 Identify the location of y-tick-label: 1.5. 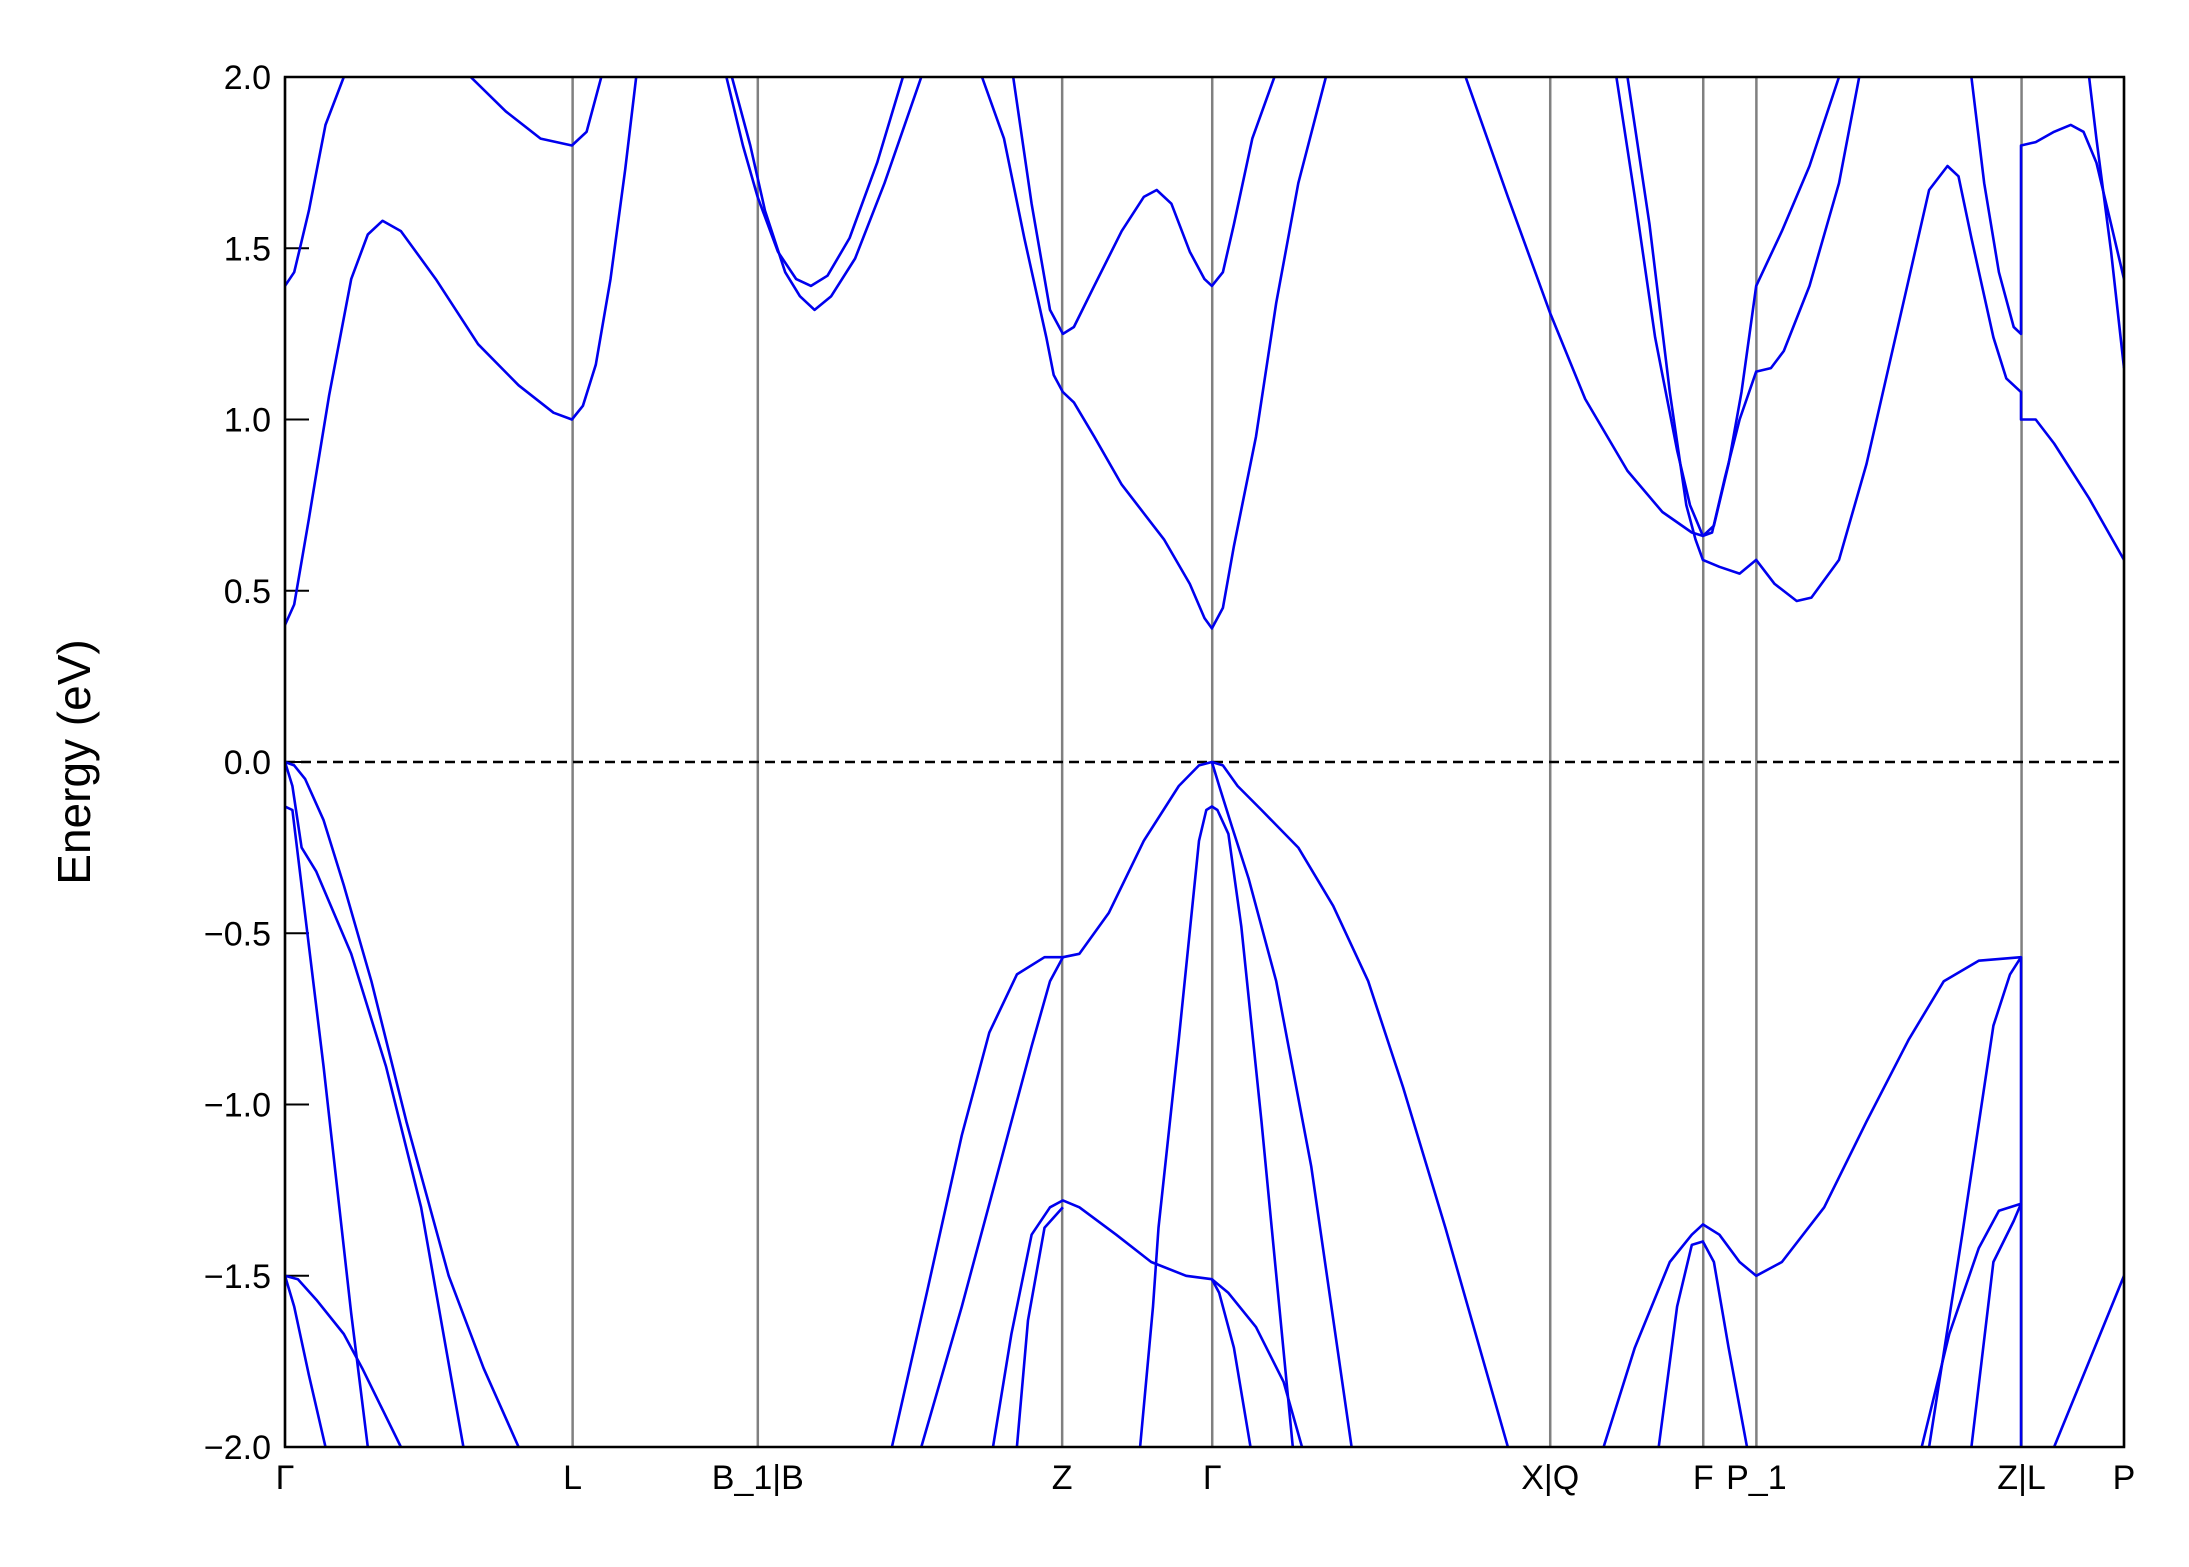
(247, 249).